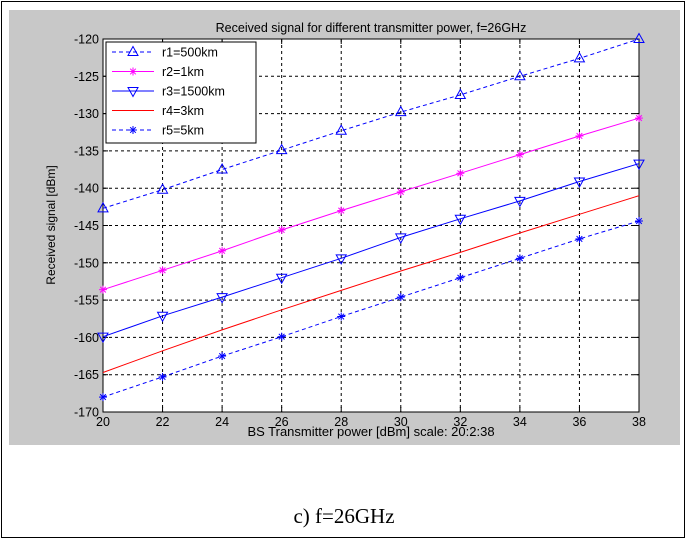 The width and height of the screenshot is (687, 540). What do you see at coordinates (86, 40) in the screenshot?
I see `y-tick-label: -120` at bounding box center [86, 40].